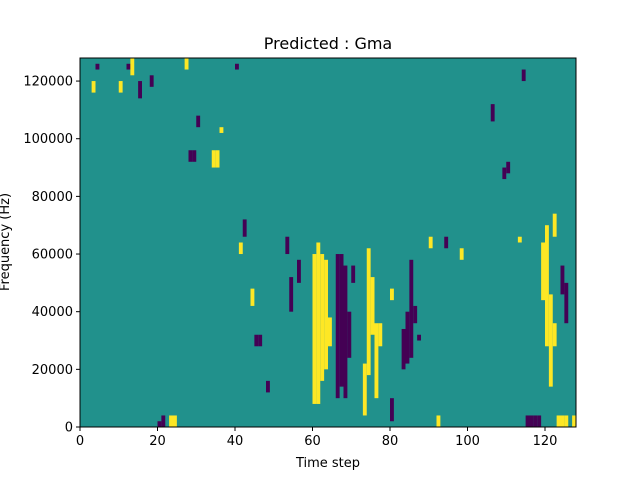 This screenshot has width=640, height=480. I want to click on x-tick-label: 60, so click(312, 441).